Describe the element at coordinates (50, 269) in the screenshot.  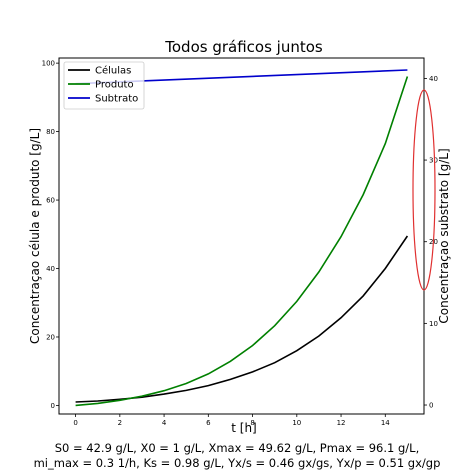
I see `left-y-tick-label: 40` at that location.